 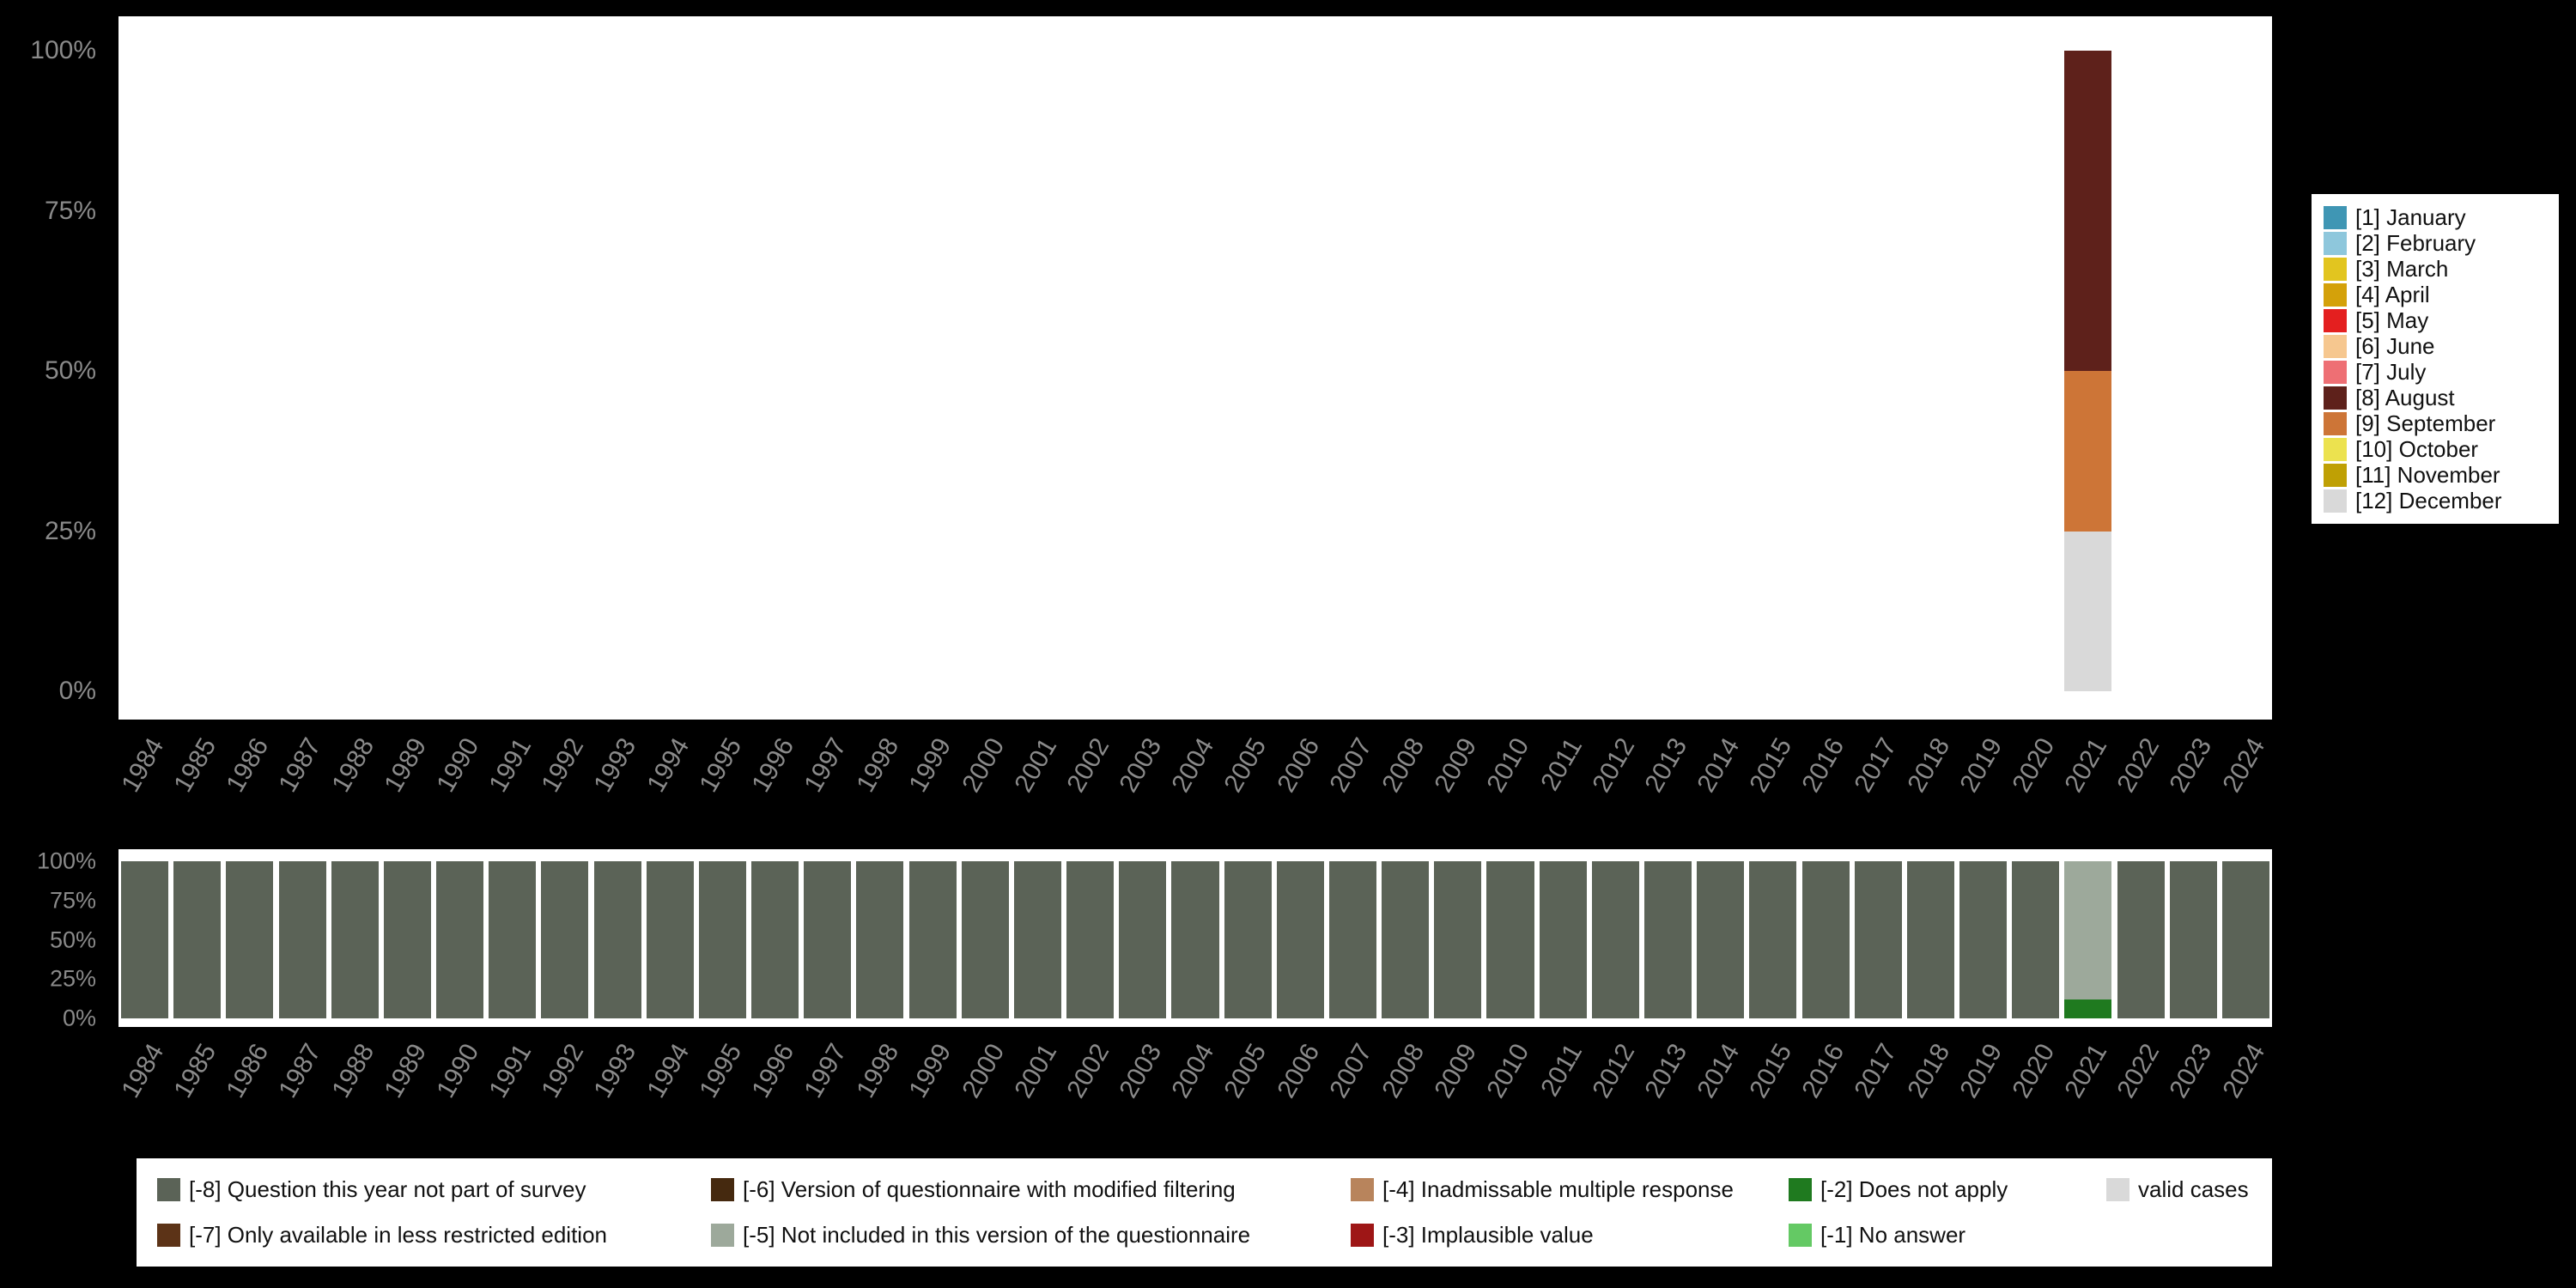 I want to click on bar-1996, so click(x=775, y=940).